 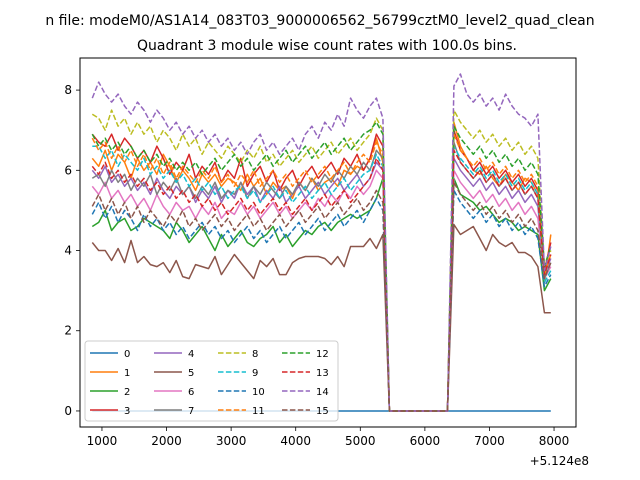 What do you see at coordinates (127, 392) in the screenshot?
I see `legend-label-2: 2` at bounding box center [127, 392].